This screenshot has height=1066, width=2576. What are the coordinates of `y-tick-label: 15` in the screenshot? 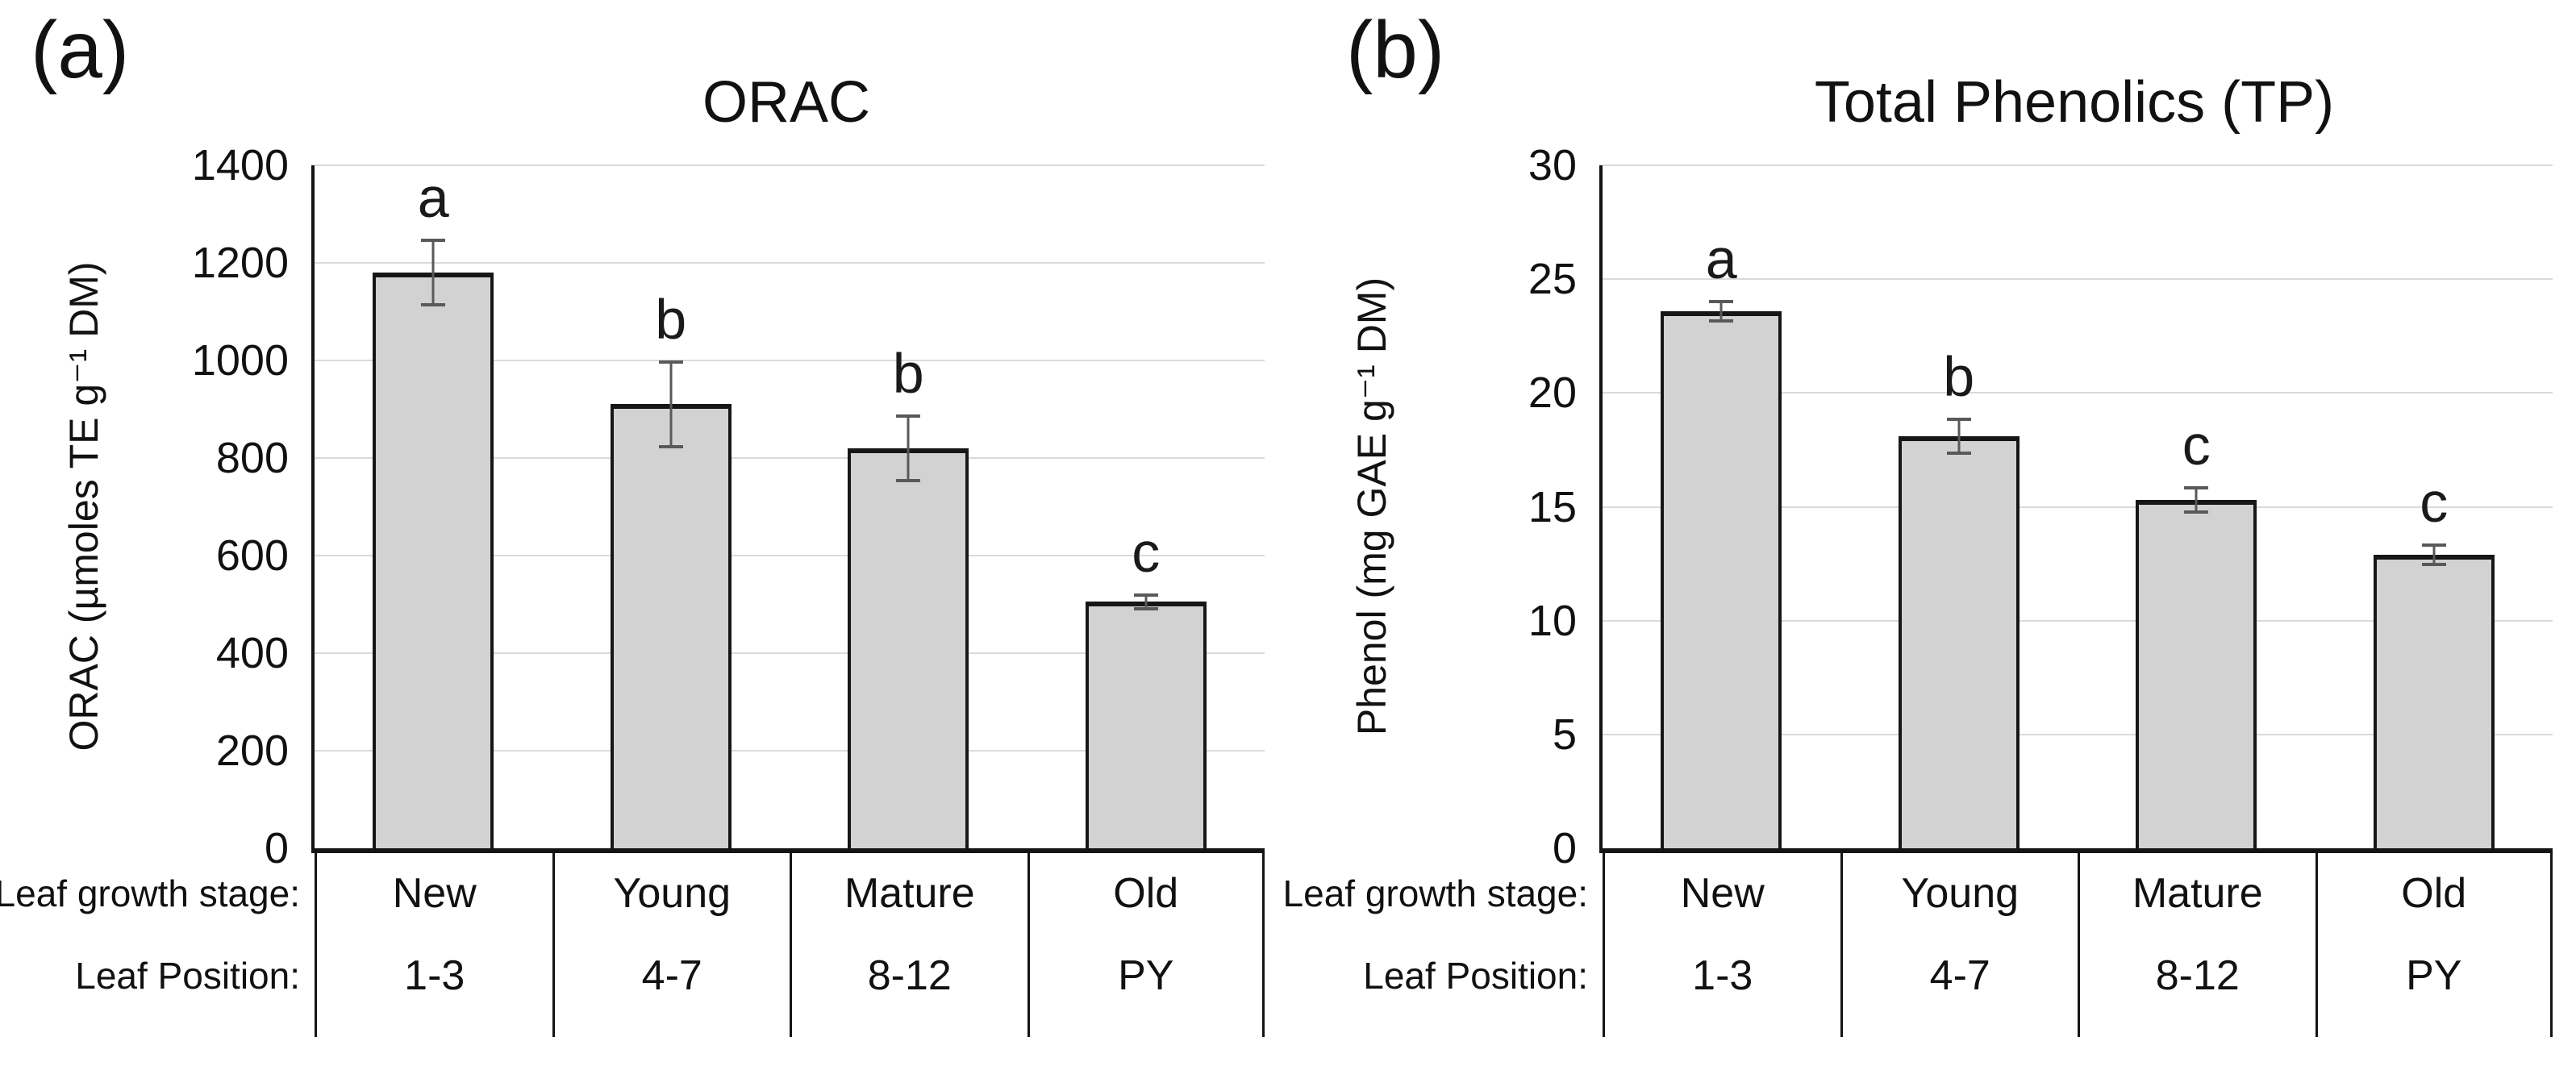 It's located at (1552, 506).